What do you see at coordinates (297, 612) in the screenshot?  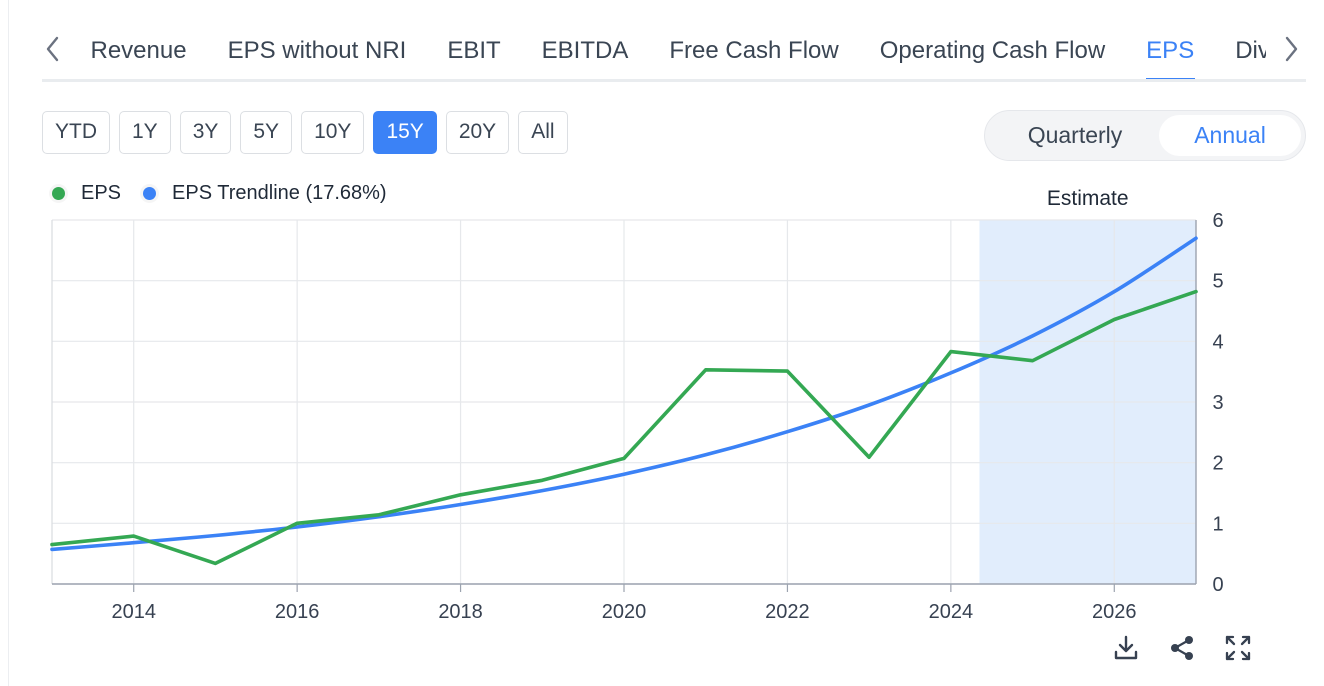 I see `x-tick-label: 2016` at bounding box center [297, 612].